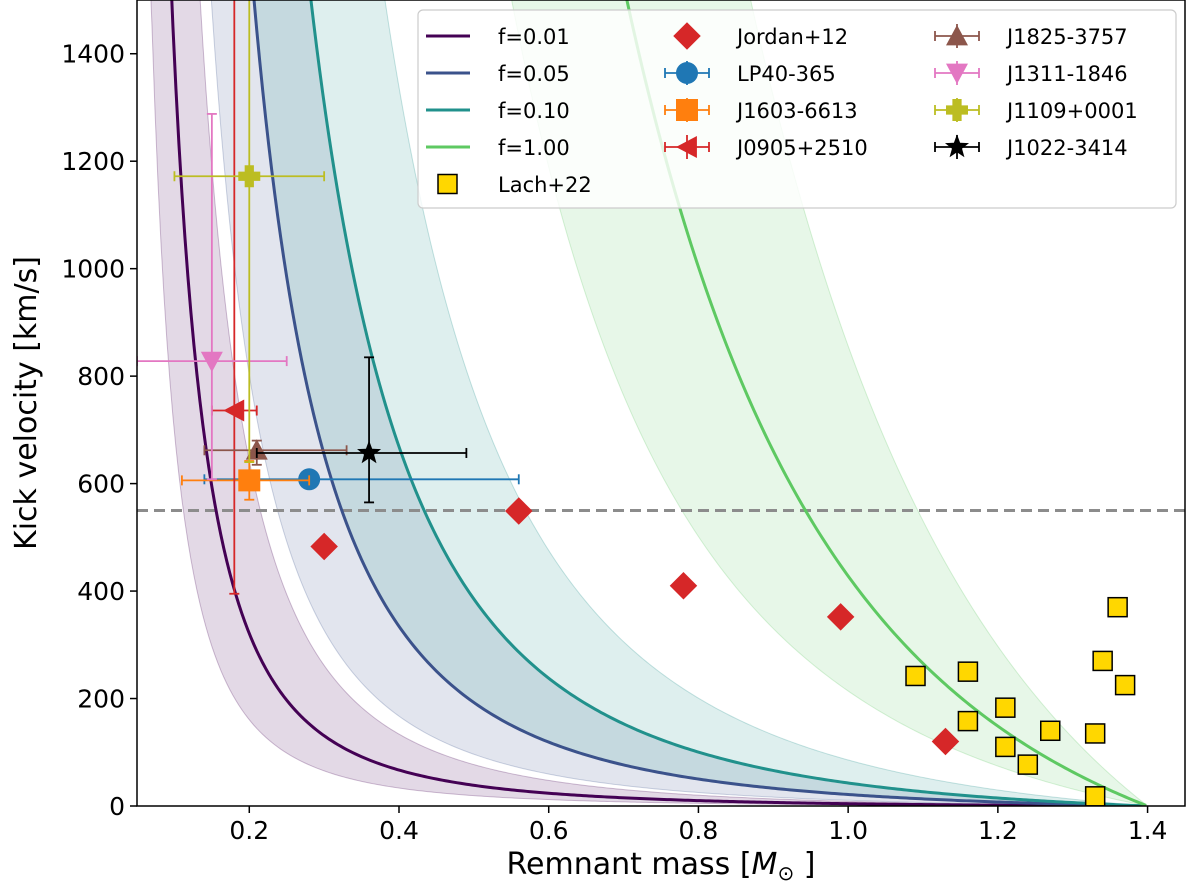  Describe the element at coordinates (534, 74) in the screenshot. I see `legend-label: f=0.05` at that location.